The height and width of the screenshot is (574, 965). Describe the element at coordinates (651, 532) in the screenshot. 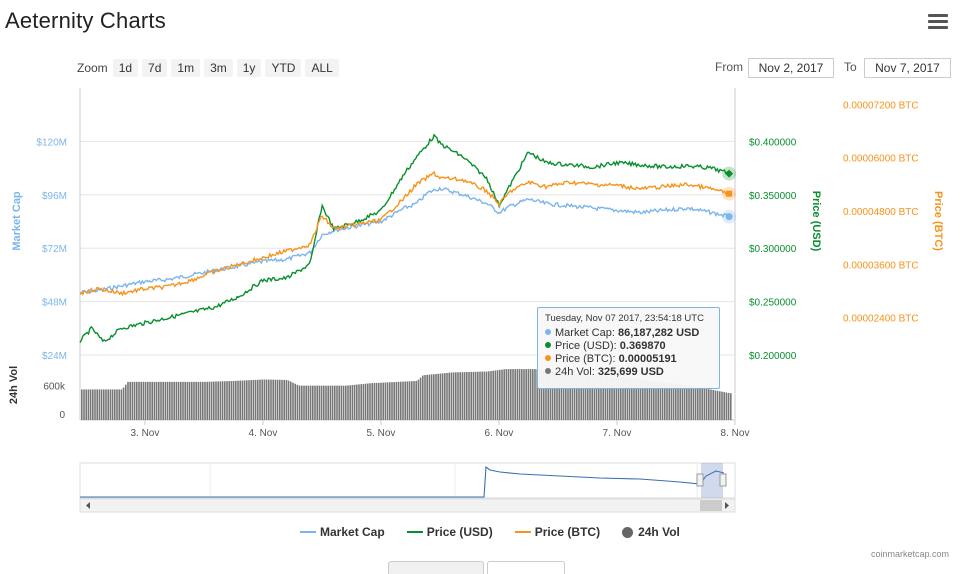

I see `legend-item-volume: 24h Vol` at that location.